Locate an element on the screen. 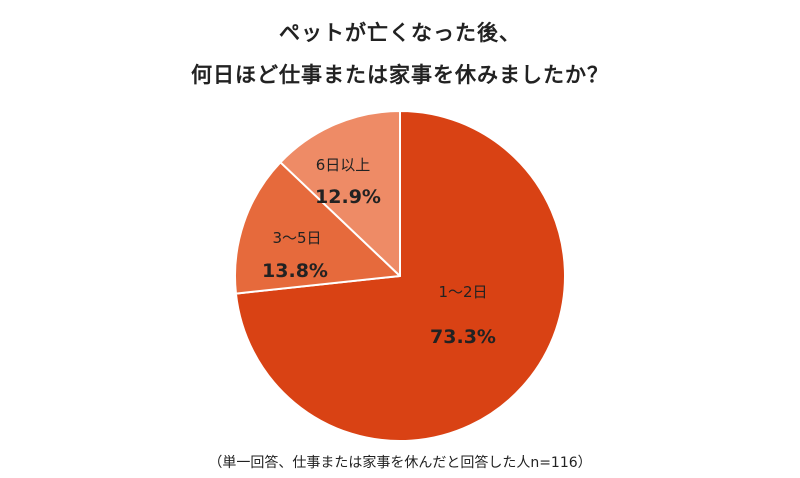 The image size is (800, 478). chart-title-line-2: 何日ほど仕事または家事を休みましたか？ is located at coordinates (400, 75).